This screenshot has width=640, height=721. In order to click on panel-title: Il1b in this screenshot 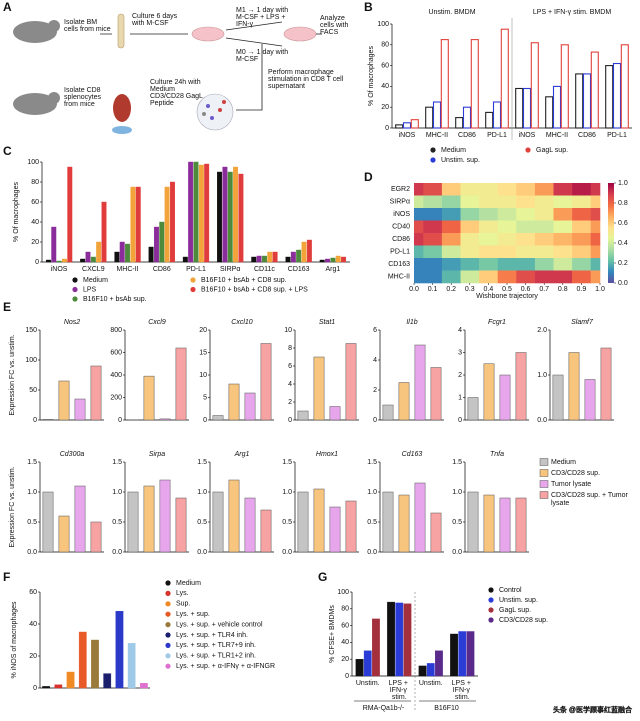, I will do `click(411, 322)`.